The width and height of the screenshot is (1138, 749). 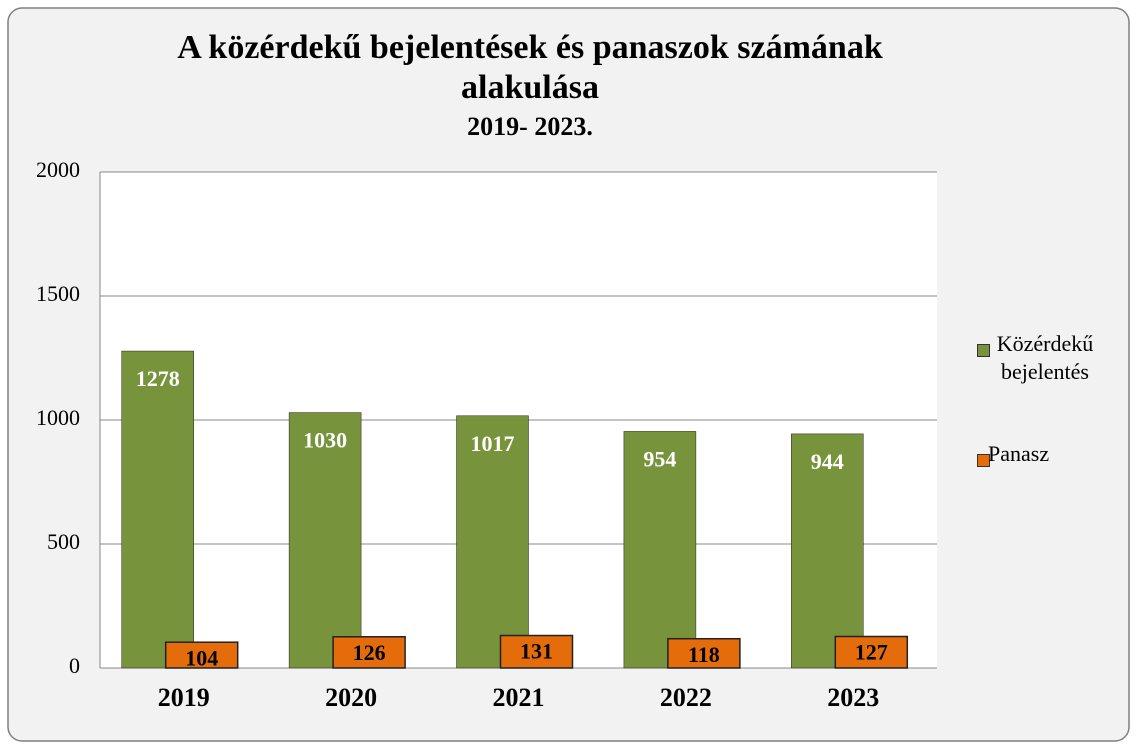 What do you see at coordinates (827, 461) in the screenshot?
I see `data-label: 944` at bounding box center [827, 461].